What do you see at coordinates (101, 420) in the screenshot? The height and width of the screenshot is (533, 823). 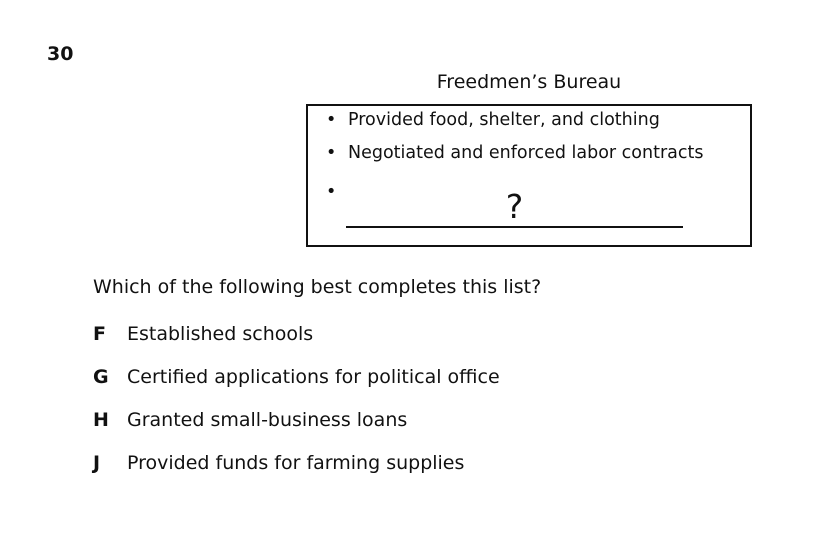 I see `option-letter: H` at bounding box center [101, 420].